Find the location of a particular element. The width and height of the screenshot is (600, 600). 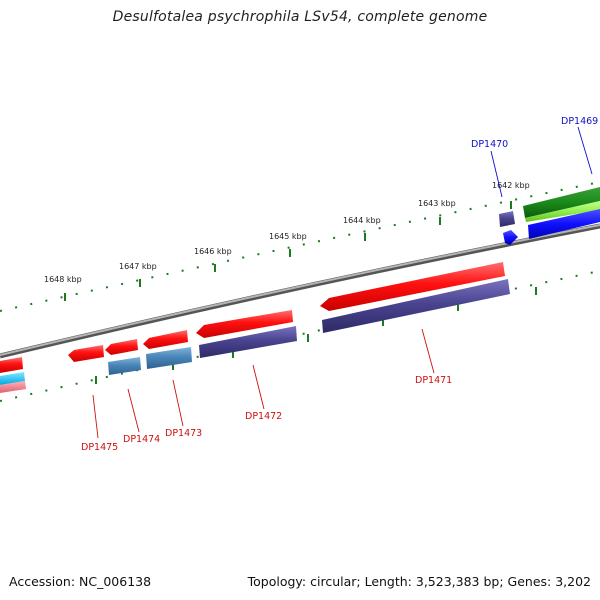

tick-label: 1642 kbp is located at coordinates (511, 185).